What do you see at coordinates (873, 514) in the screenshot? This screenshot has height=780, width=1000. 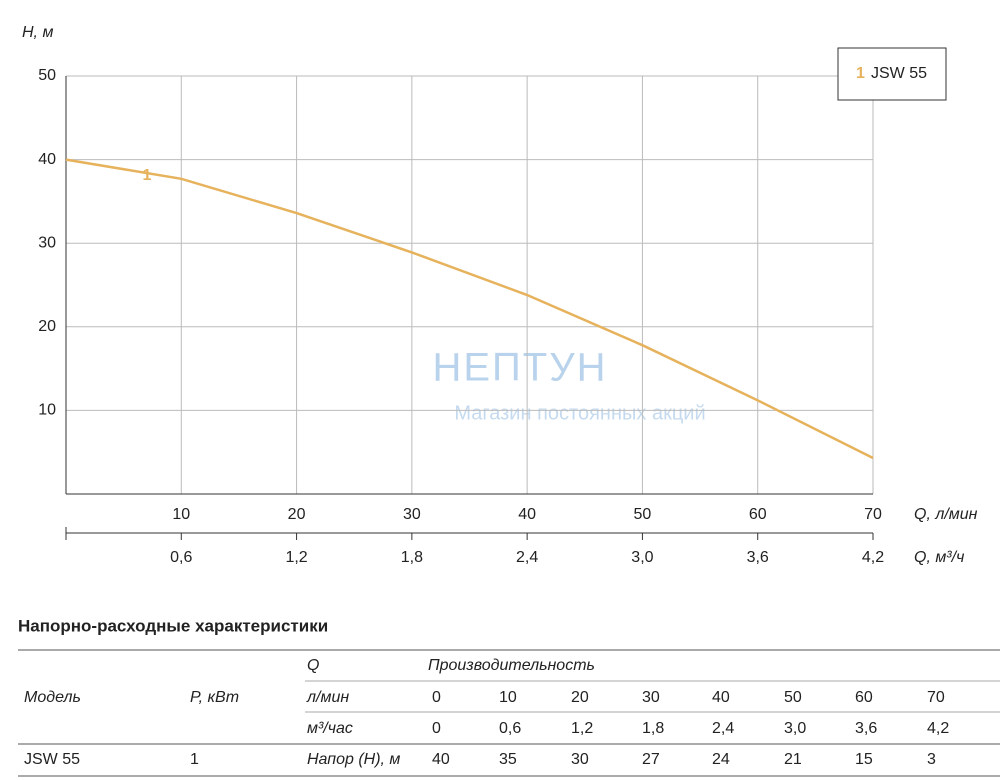 I see `x-tick-label: 70` at bounding box center [873, 514].